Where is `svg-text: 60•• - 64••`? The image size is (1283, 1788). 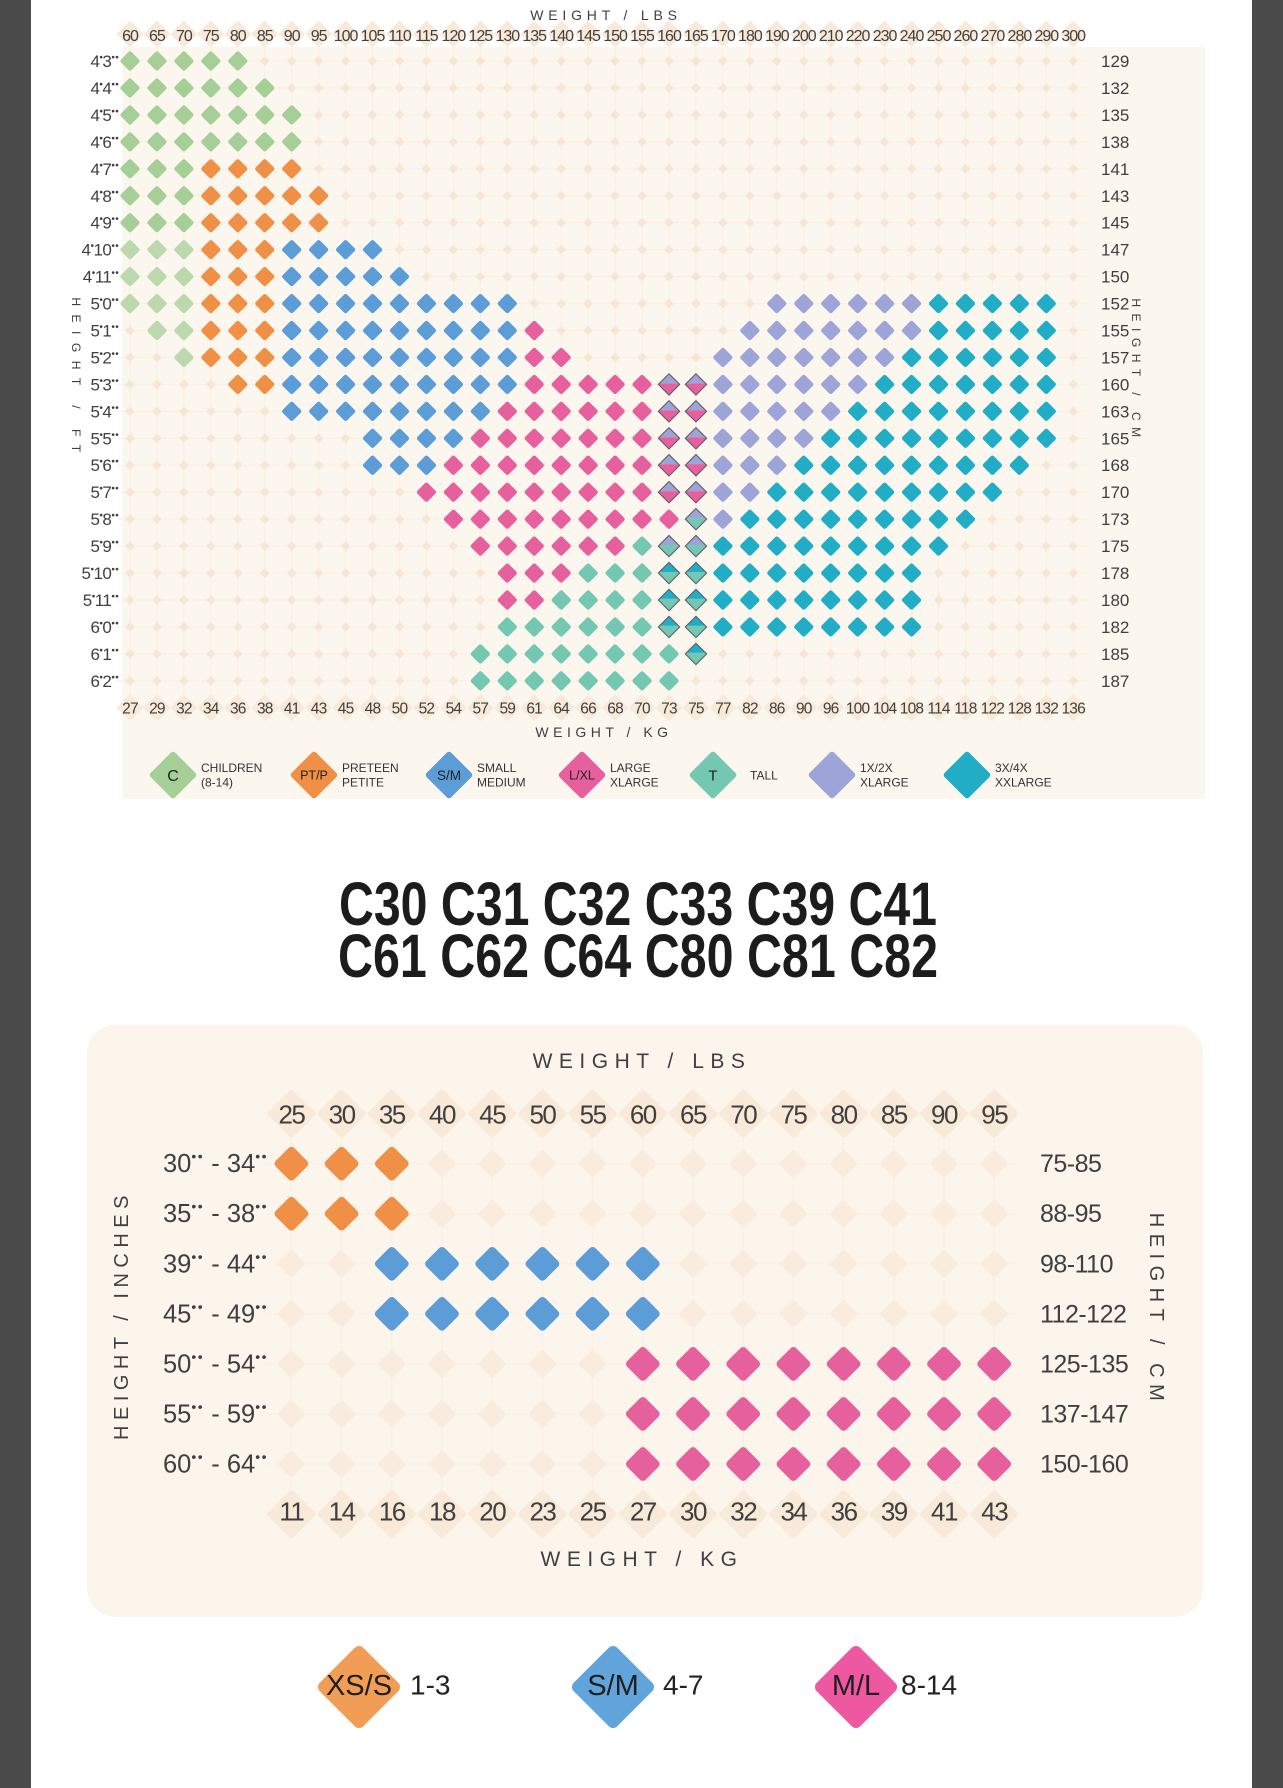
svg-text: 60•• - 64•• is located at coordinates (215, 1464).